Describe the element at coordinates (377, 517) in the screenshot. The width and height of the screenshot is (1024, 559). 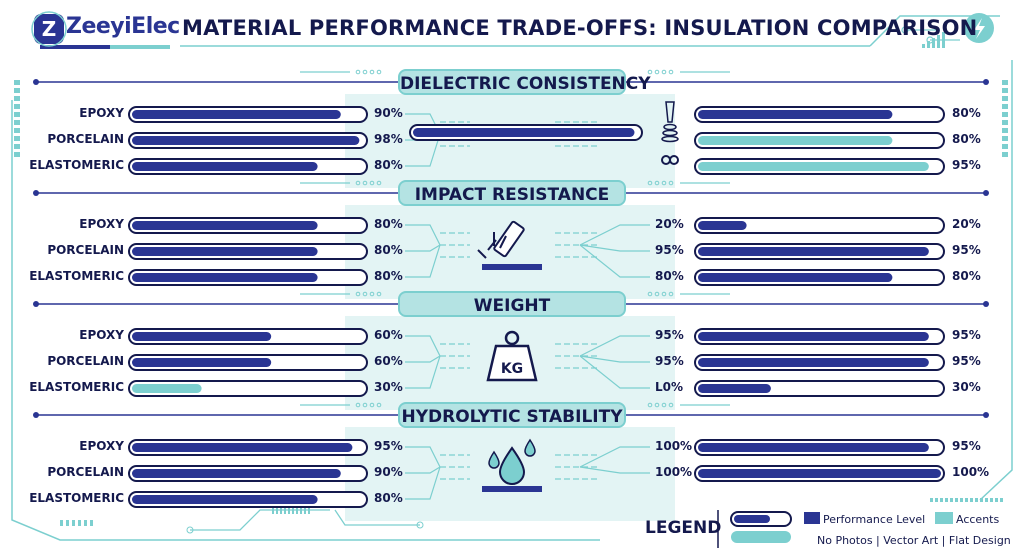
I see `circuit-trace-bottom` at that location.